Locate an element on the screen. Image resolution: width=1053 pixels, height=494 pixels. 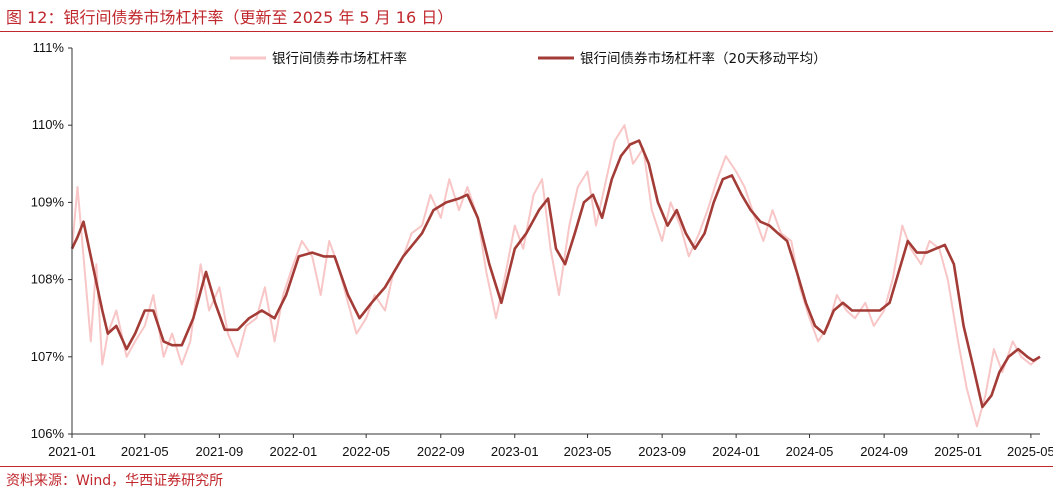
legend-ma-label: 银行间债券市场杠杆率（20天移动平均） is located at coordinates (703, 58).